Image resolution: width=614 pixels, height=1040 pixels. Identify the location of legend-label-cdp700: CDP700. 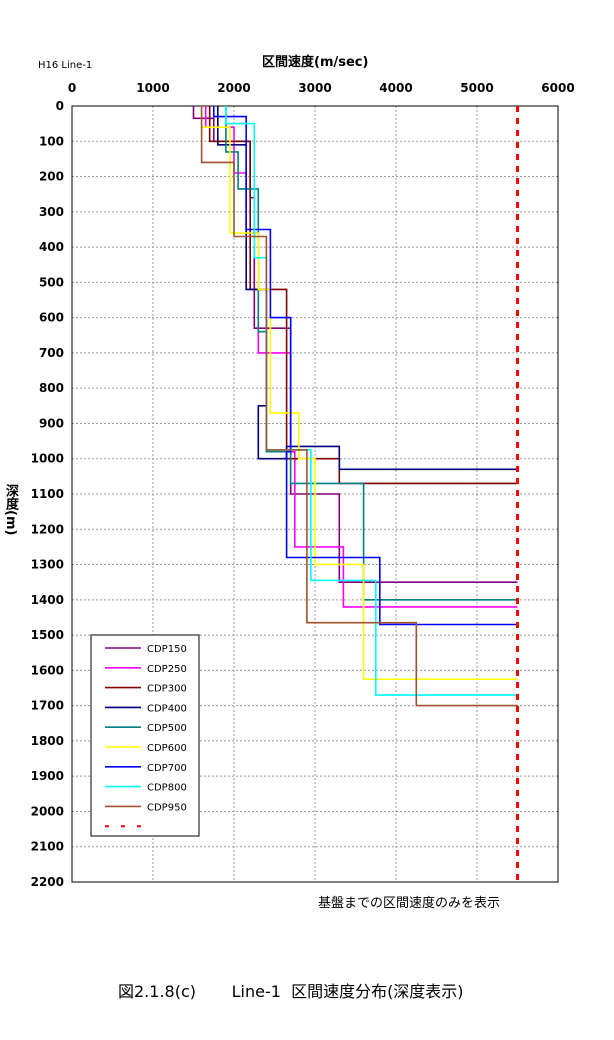
(167, 768).